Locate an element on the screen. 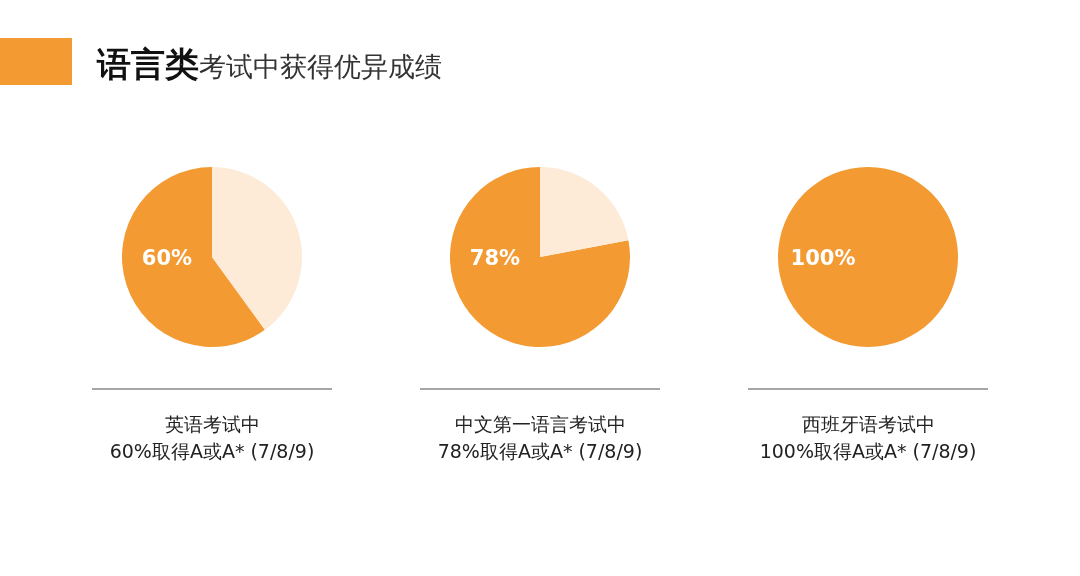 The height and width of the screenshot is (576, 1080). data-label: 100% is located at coordinates (823, 258).